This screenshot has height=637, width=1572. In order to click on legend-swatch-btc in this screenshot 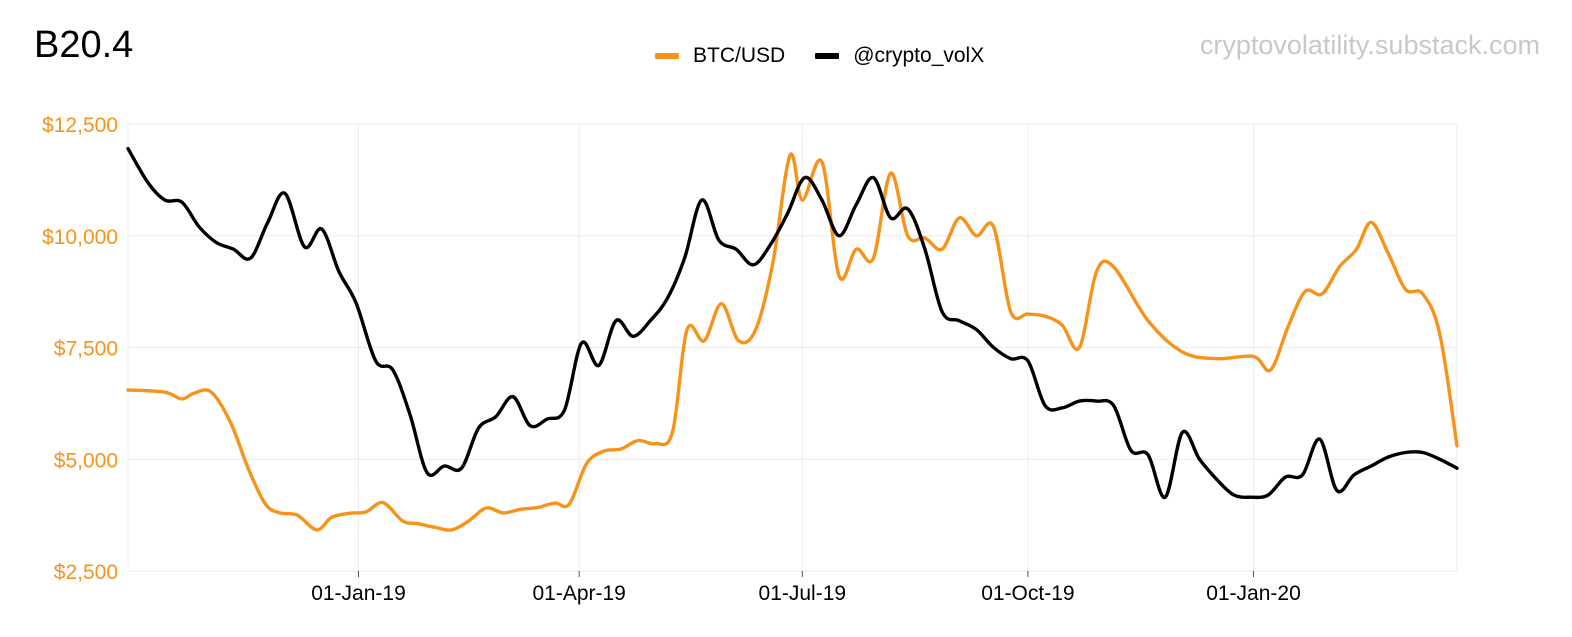, I will do `click(667, 56)`.